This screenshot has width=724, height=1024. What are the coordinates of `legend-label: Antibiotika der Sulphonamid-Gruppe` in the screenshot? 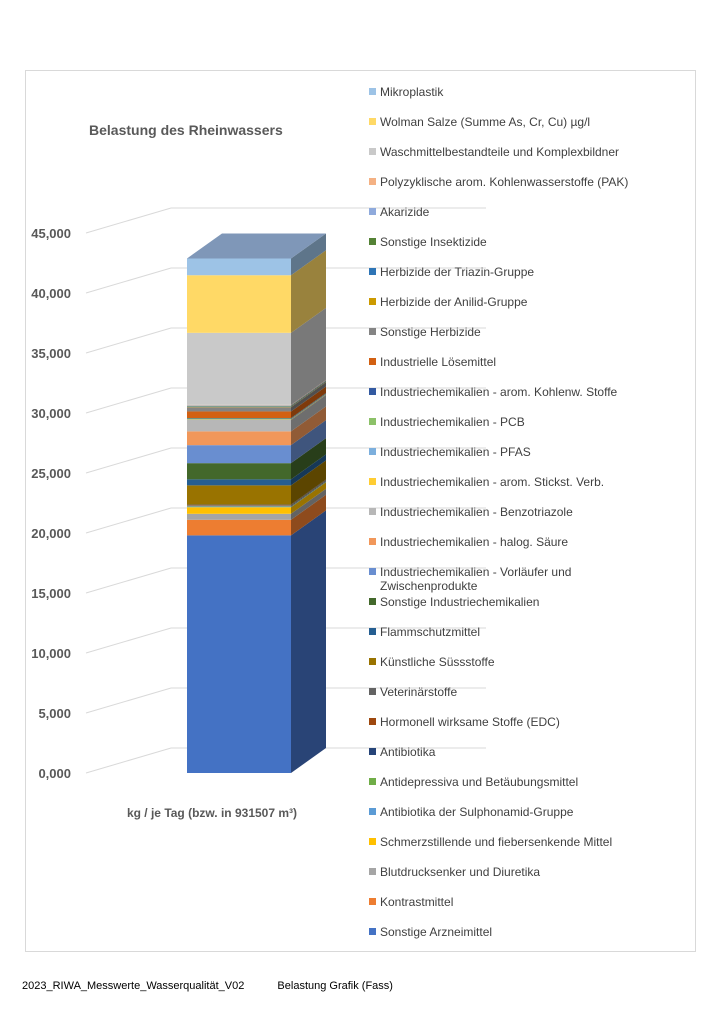 It's located at (477, 812).